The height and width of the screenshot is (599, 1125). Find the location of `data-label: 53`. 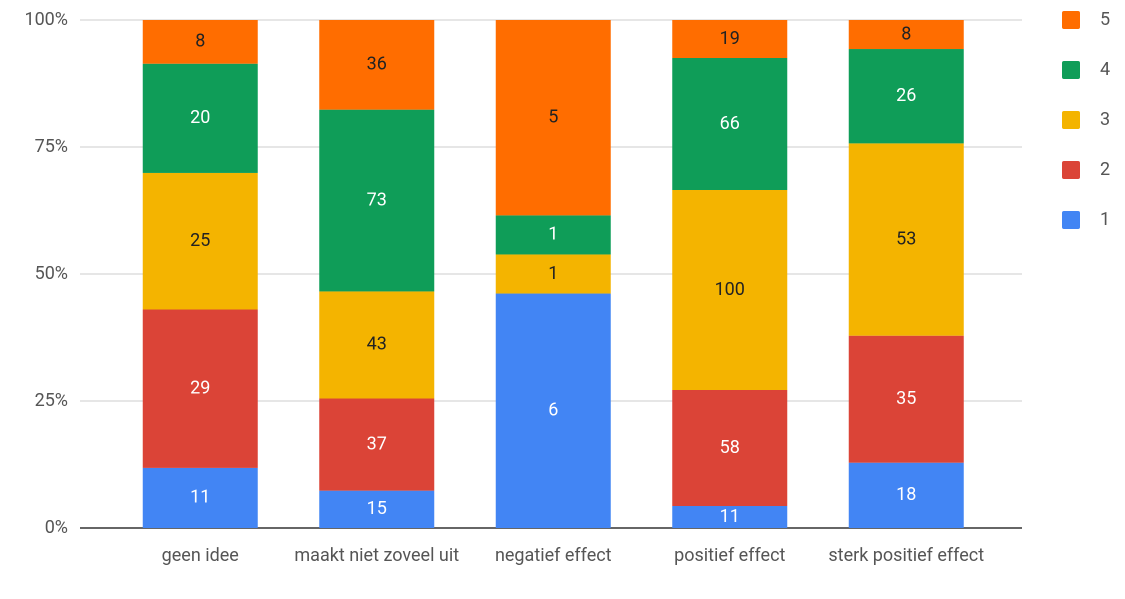

data-label: 53 is located at coordinates (906, 238).